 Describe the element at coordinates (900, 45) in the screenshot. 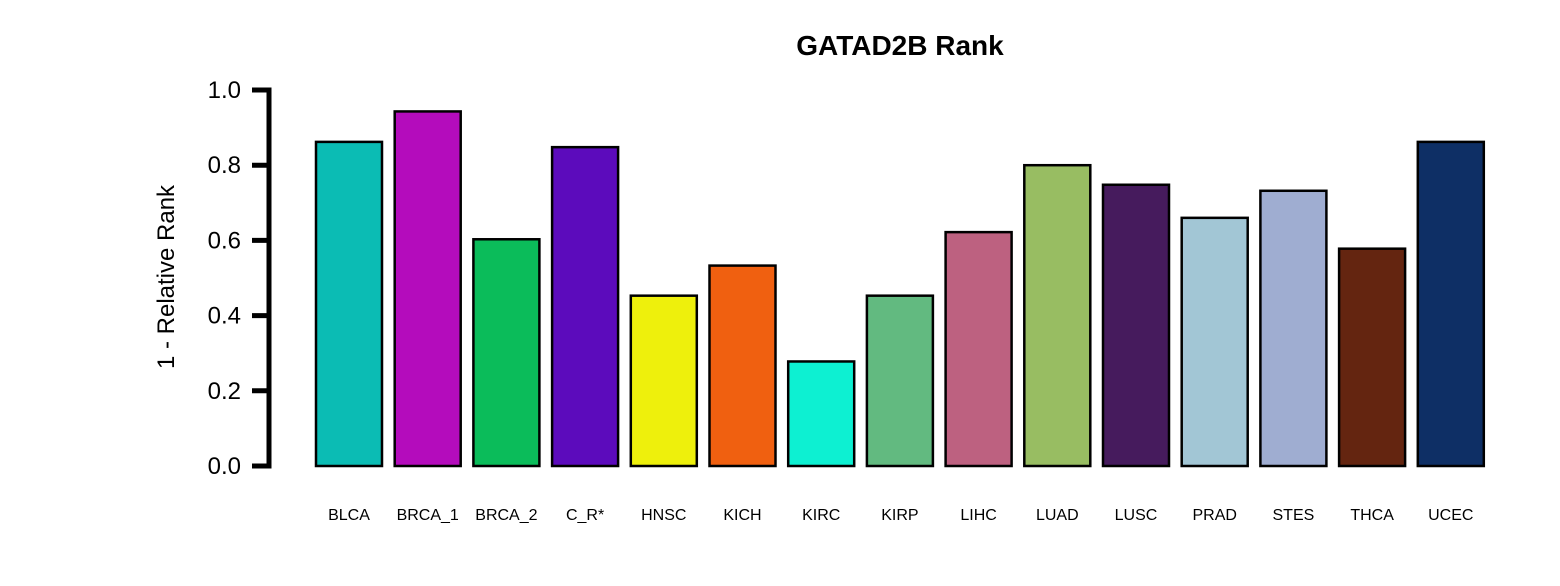

I see `chart-title: GATAD2B Rank` at that location.